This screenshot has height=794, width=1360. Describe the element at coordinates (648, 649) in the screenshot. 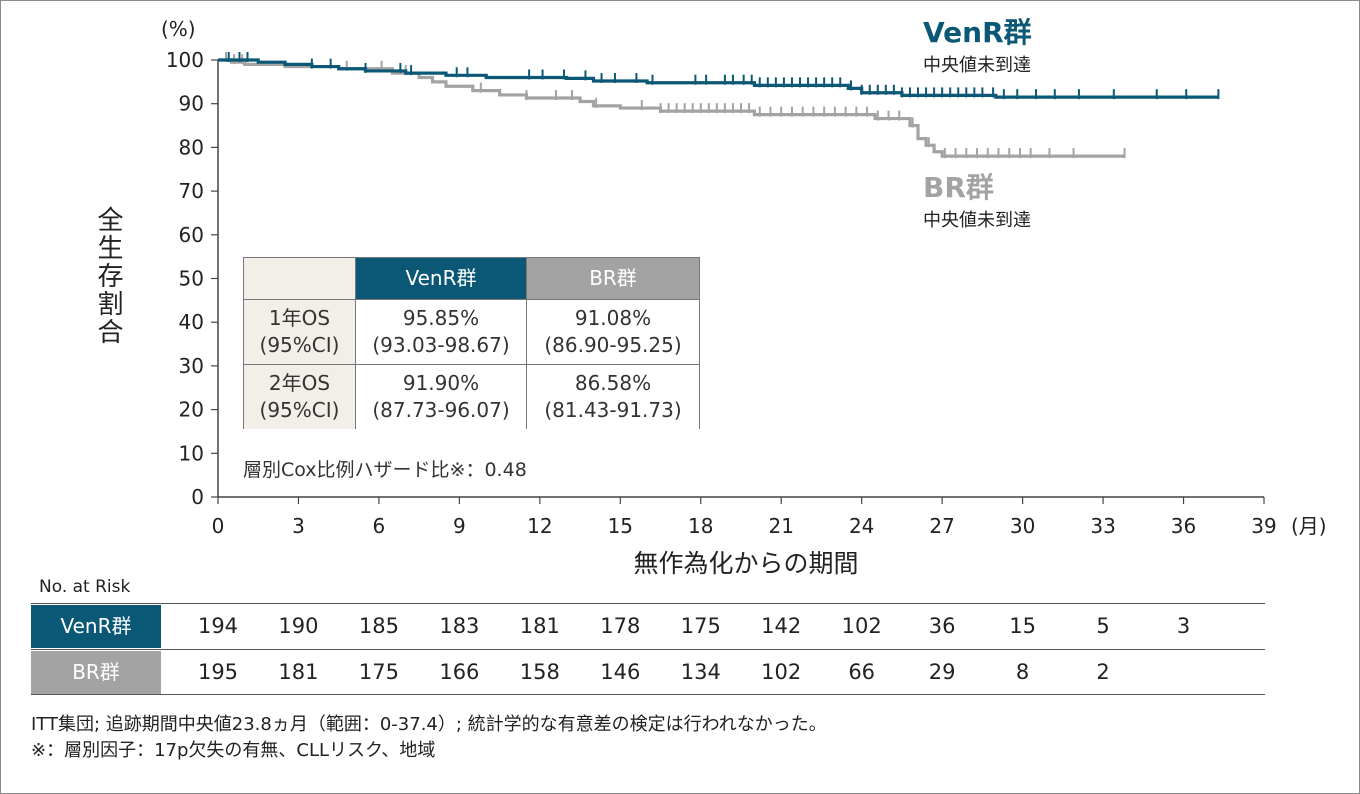

I see `risk-table-mid-rule` at that location.